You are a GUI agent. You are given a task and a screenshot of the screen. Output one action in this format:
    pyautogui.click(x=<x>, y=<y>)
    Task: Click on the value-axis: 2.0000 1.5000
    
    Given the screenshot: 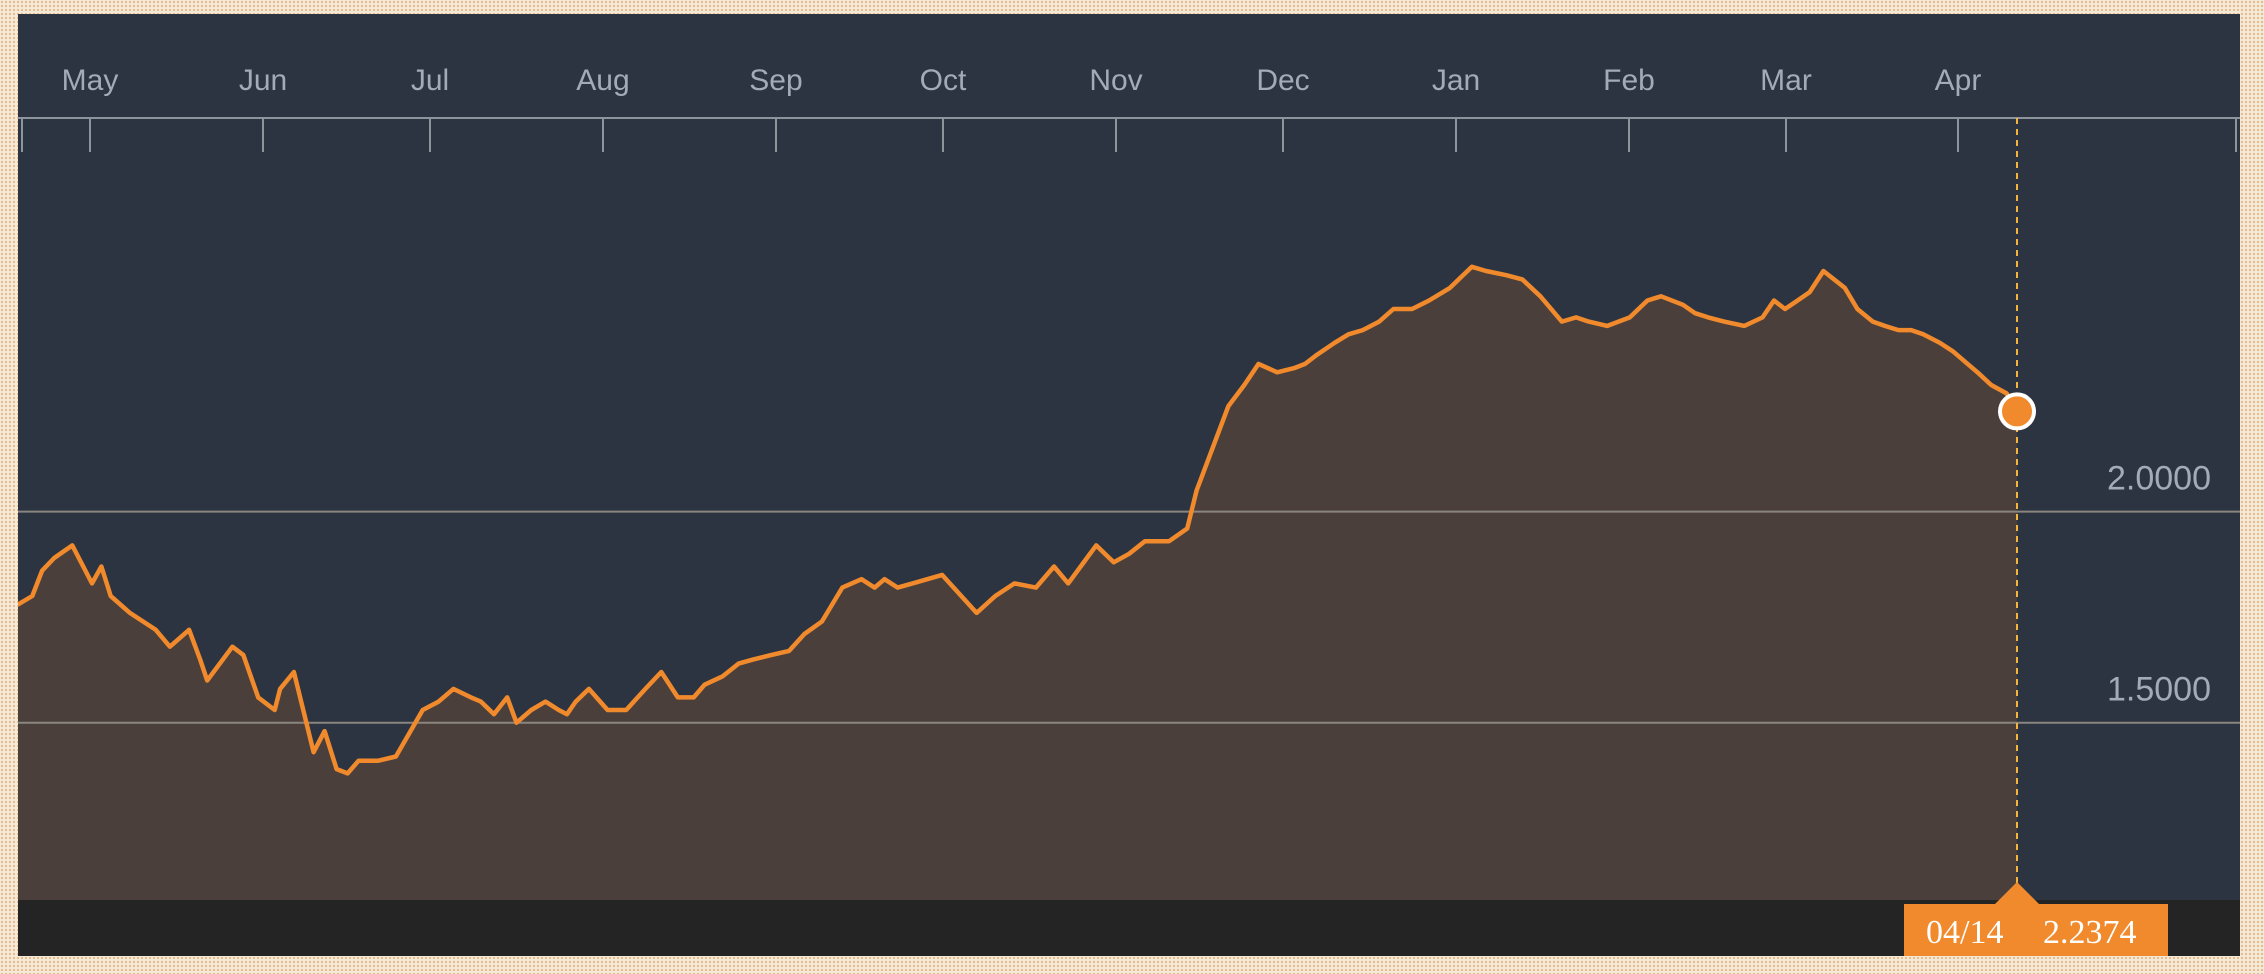 What is the action you would take?
    pyautogui.click(x=2159, y=584)
    